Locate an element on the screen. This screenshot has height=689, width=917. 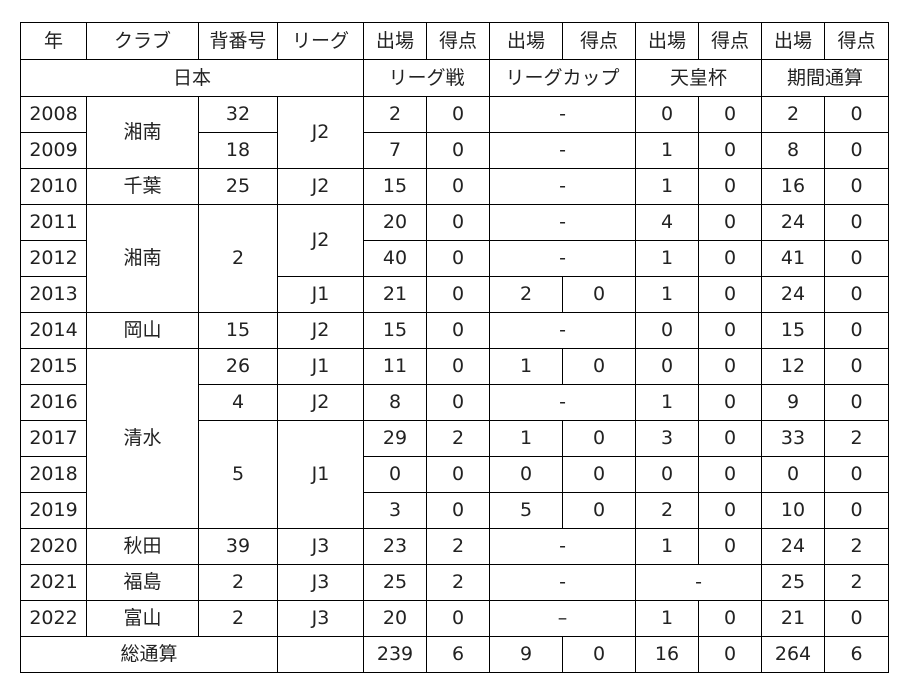
league-apps-cell: 21 is located at coordinates (395, 294).